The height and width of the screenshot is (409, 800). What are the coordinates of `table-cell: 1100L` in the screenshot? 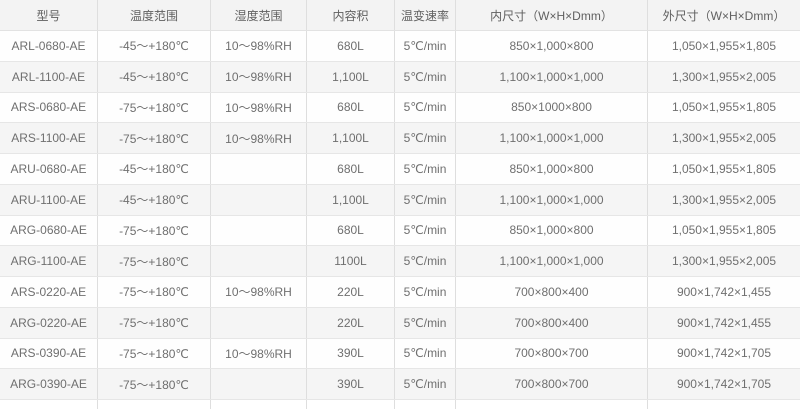 It's located at (350, 261).